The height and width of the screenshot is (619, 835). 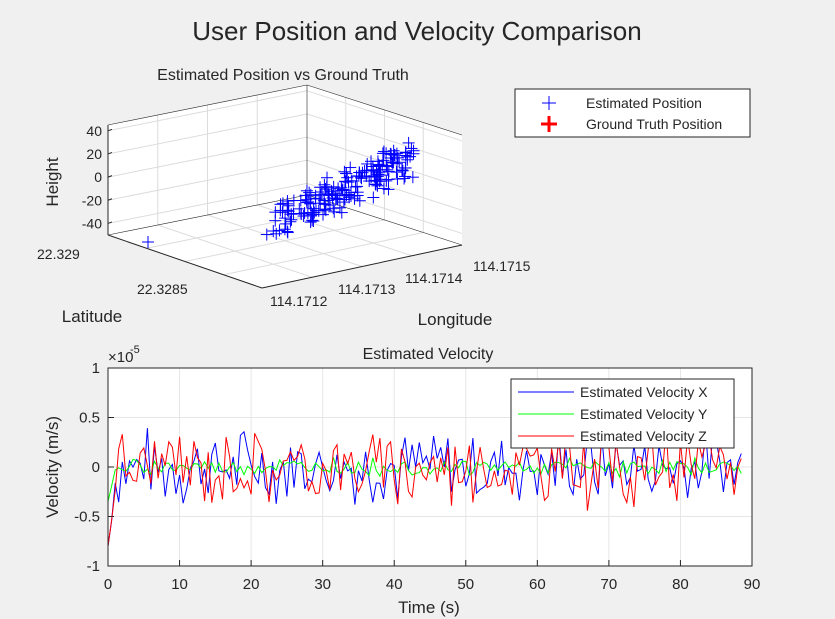 What do you see at coordinates (537, 584) in the screenshot?
I see `x-tick-label: 60` at bounding box center [537, 584].